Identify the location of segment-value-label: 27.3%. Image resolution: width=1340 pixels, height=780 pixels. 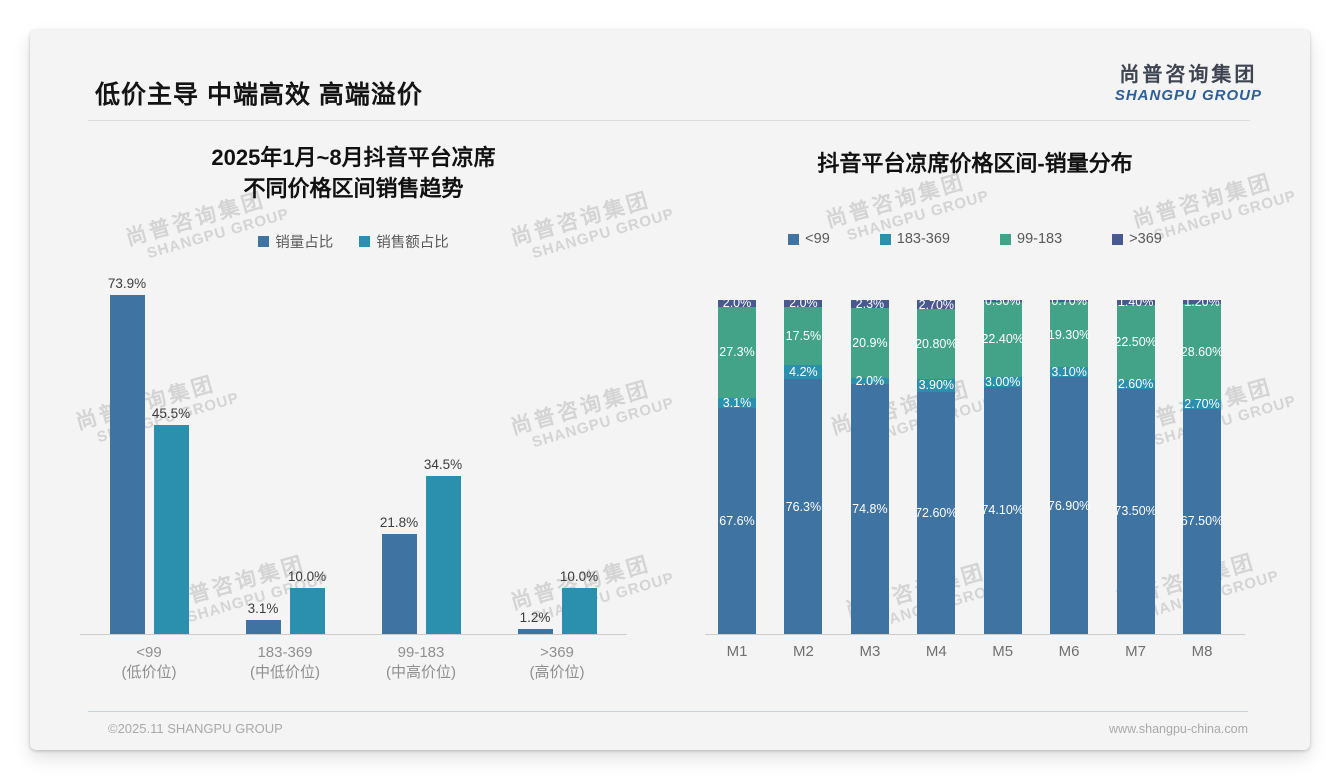
(737, 352).